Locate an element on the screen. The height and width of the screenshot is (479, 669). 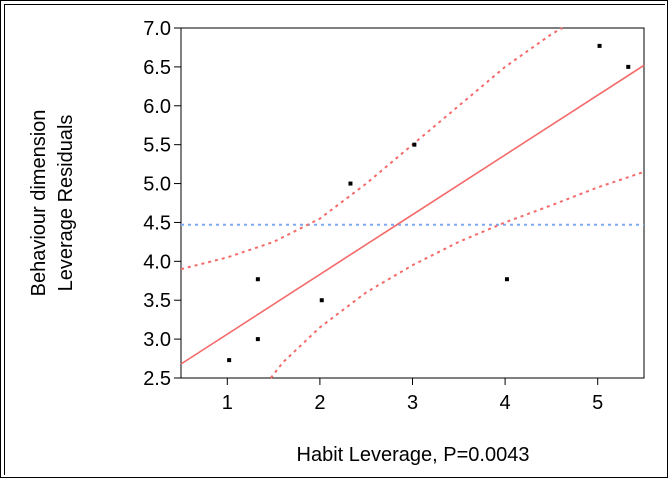
y-axis-label-line-1: Behaviour dimension is located at coordinates (39, 203).